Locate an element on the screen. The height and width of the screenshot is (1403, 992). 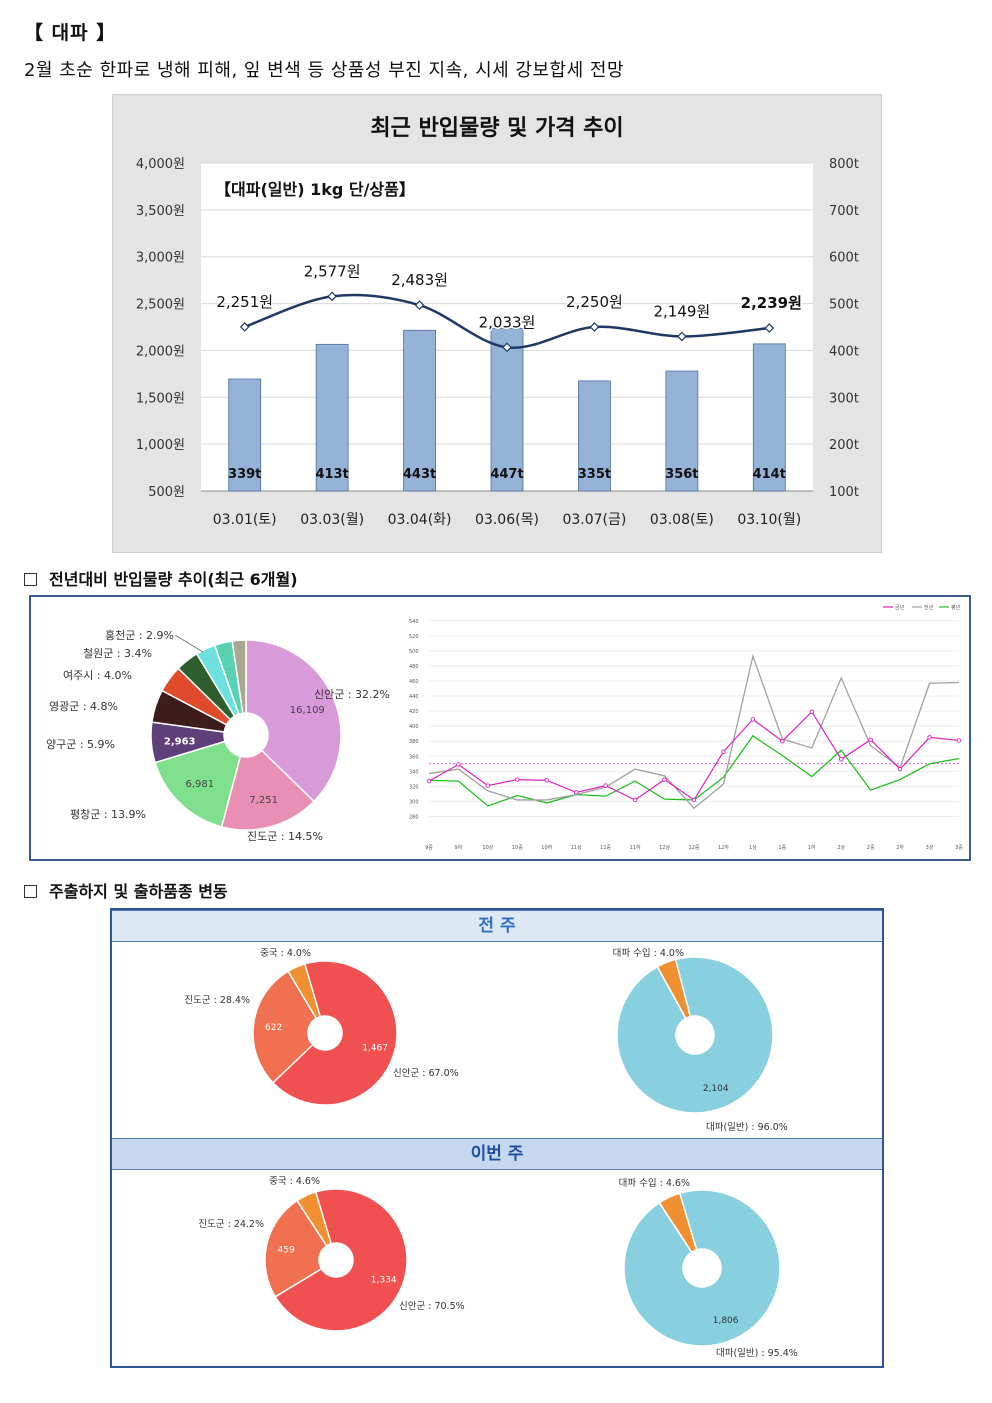
legend-label: 전년 is located at coordinates (929, 607).